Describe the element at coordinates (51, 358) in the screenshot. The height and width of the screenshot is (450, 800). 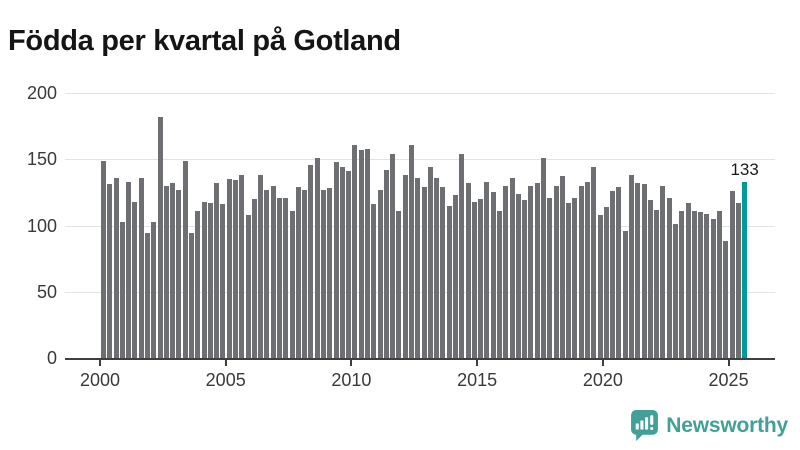
I see `y-axis-tick-label: 0` at that location.